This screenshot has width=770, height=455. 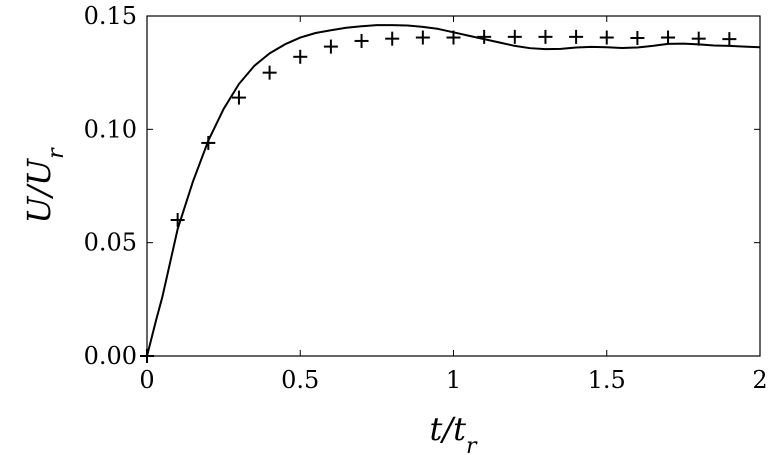 What do you see at coordinates (110, 356) in the screenshot?
I see `y-tick-label: 0.00` at bounding box center [110, 356].